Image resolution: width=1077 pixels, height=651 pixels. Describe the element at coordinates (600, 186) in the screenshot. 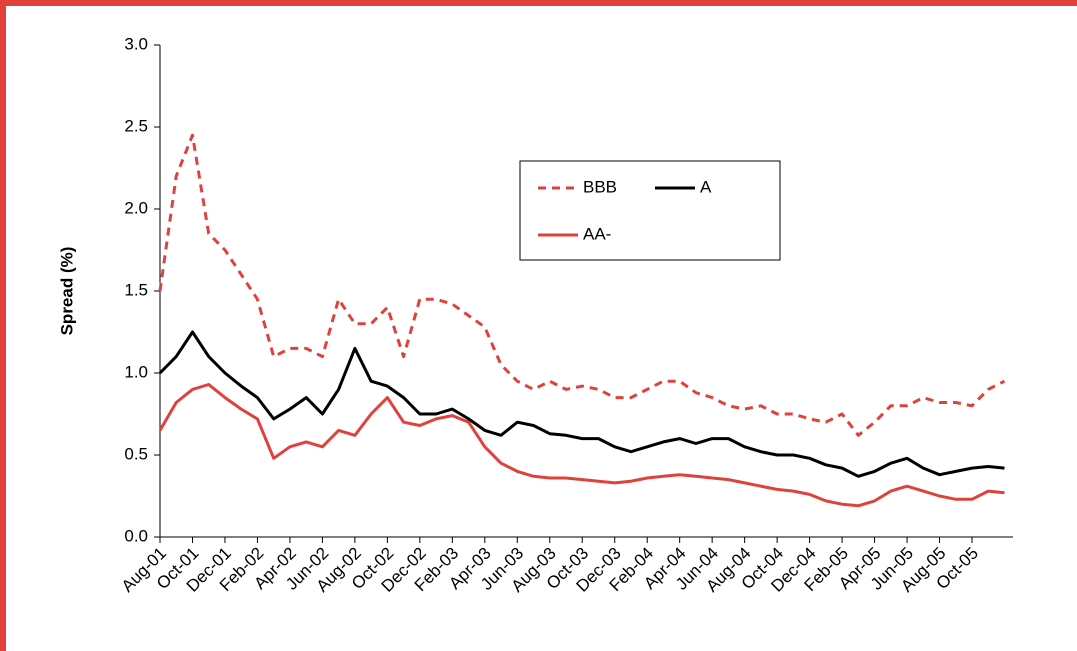

I see `legend-label: BBB` at that location.